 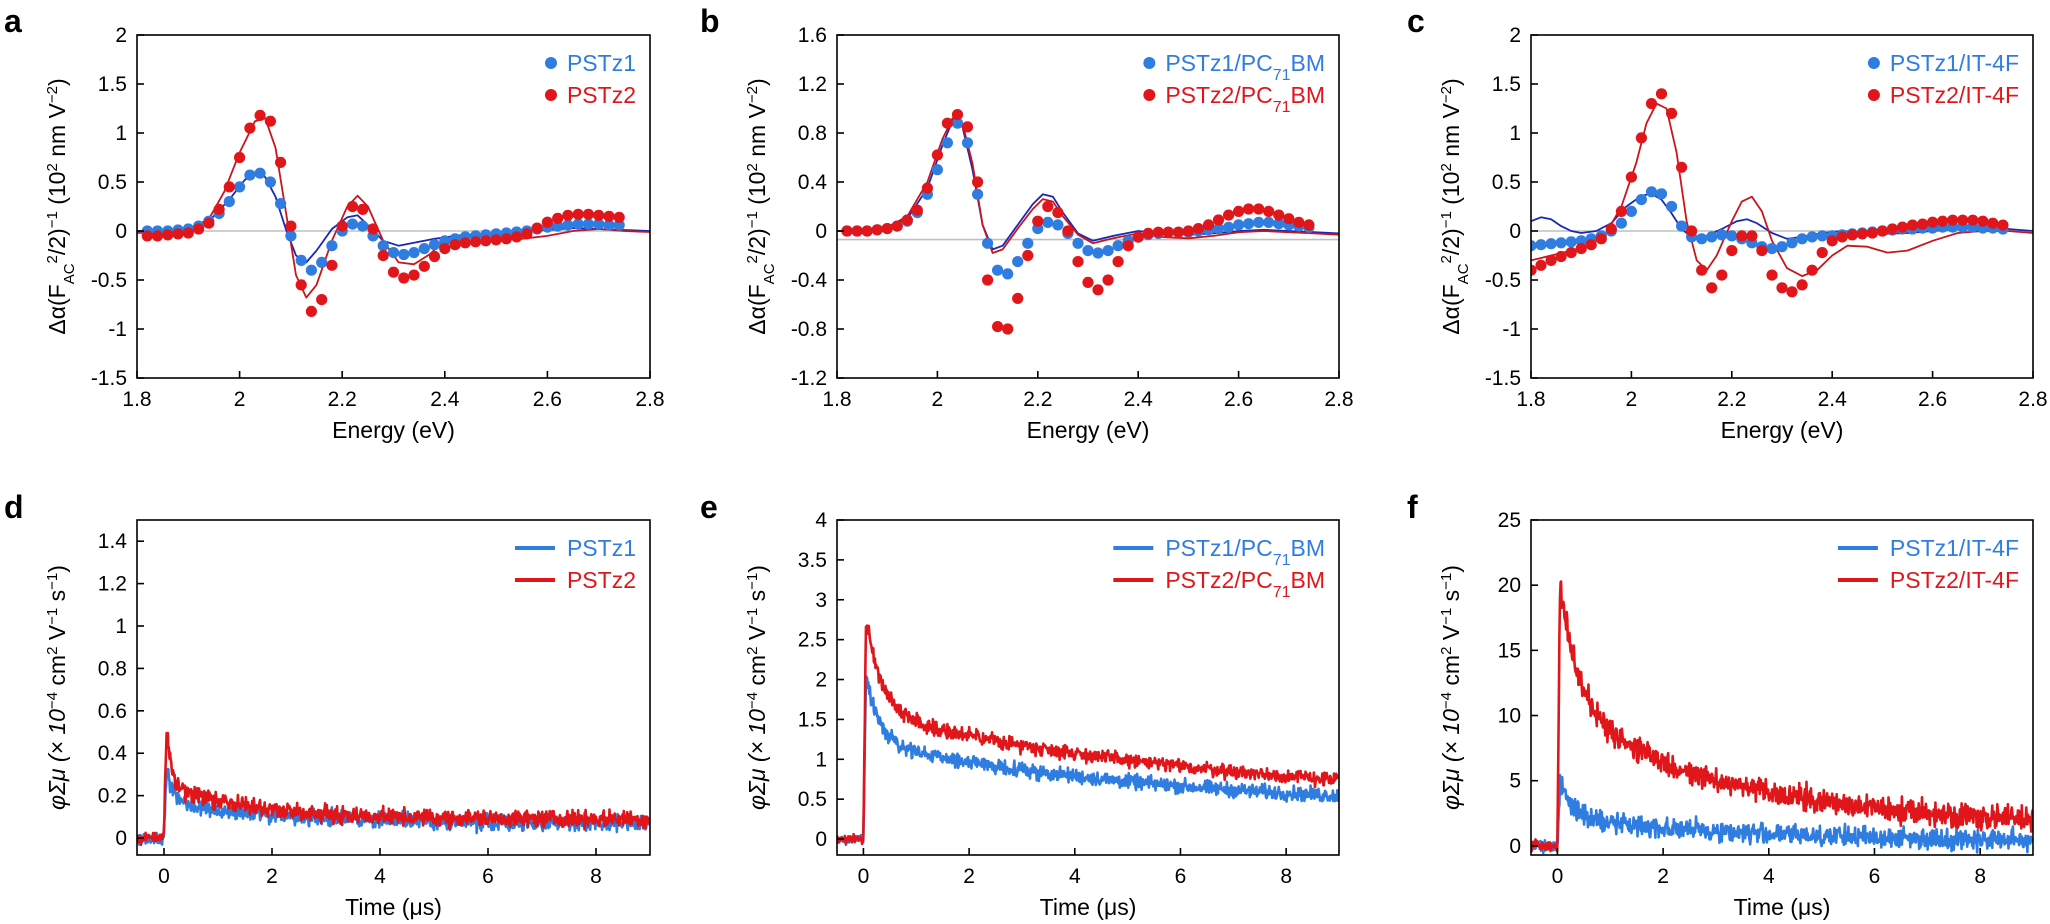 I want to click on y-tick-label: 0.4, so click(x=113, y=753).